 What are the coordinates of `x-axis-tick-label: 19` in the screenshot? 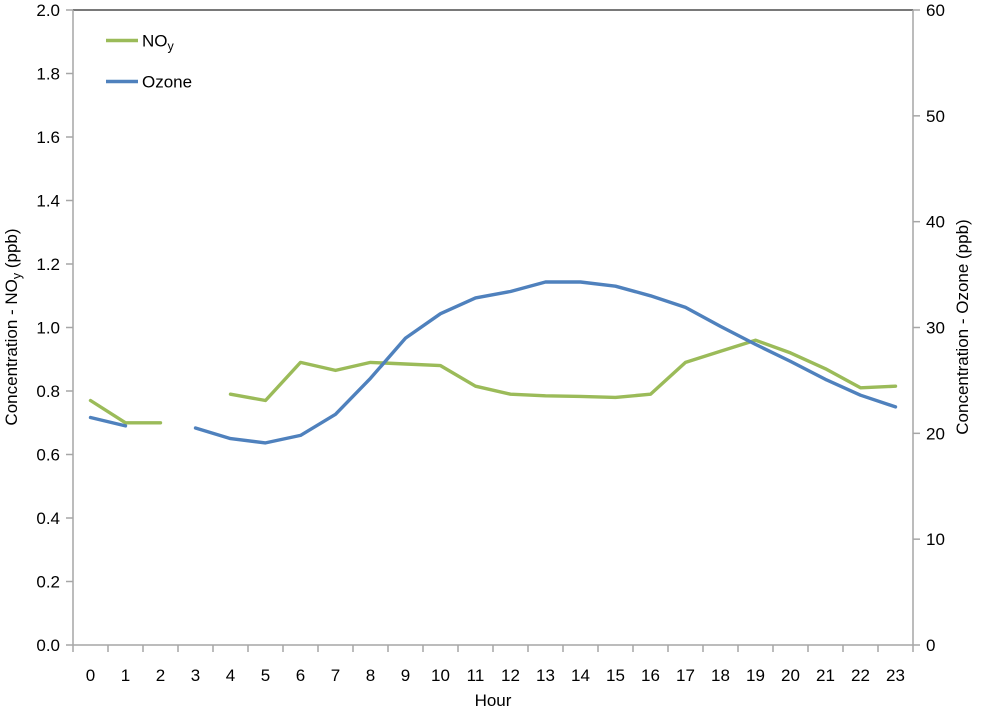 It's located at (755, 675).